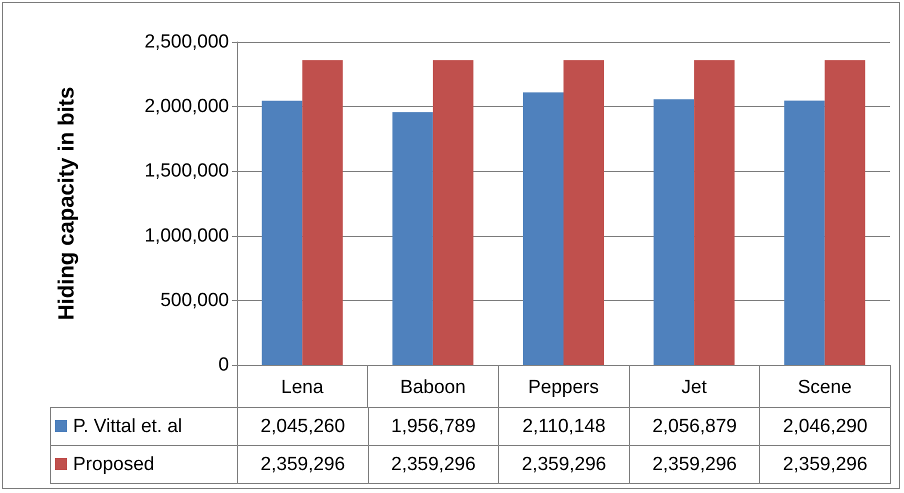  What do you see at coordinates (186, 42) in the screenshot?
I see `y-tick-label: 2,500,000` at bounding box center [186, 42].